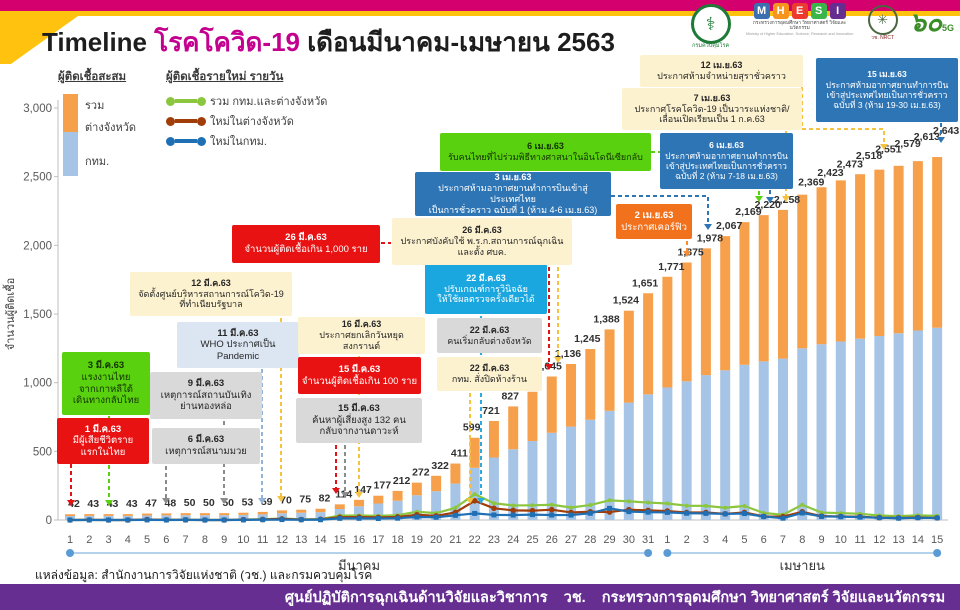  I want to click on svg-text: 14, so click(918, 540).